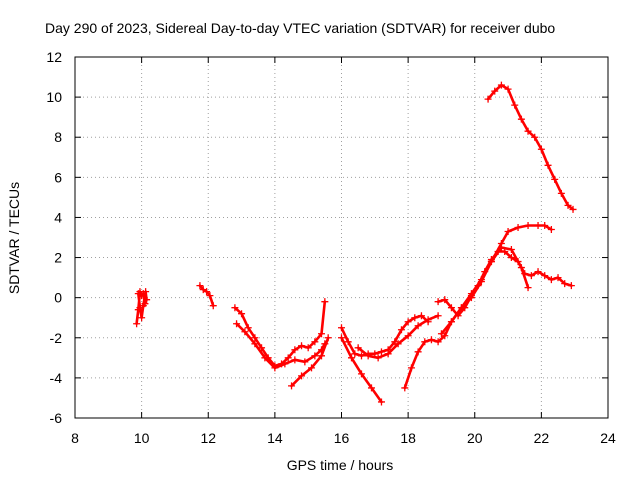 Image resolution: width=640 pixels, height=480 pixels. I want to click on series-s10, so click(504, 284).